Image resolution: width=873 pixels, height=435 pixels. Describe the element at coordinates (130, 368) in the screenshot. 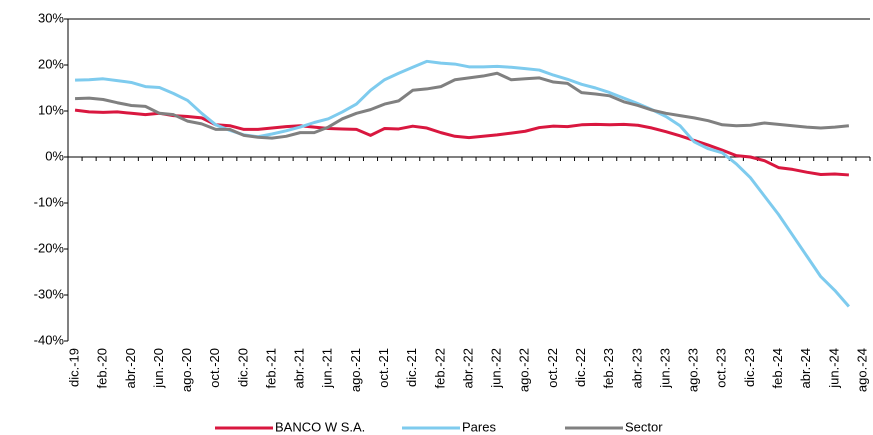

I see `x-tick-label: abr.-20` at that location.